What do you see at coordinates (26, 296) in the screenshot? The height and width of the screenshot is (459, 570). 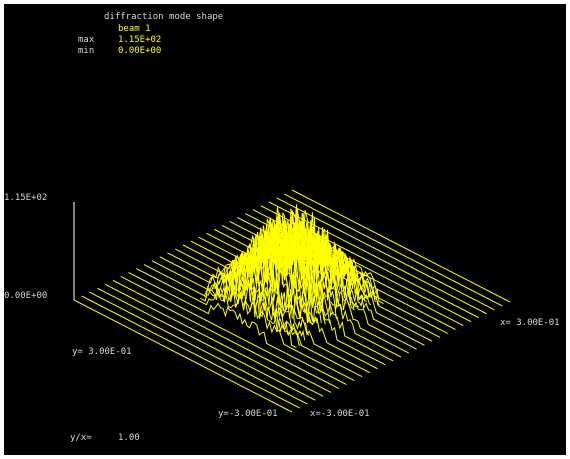 I see `z-axis-min-label: 0.00E+00` at bounding box center [26, 296].